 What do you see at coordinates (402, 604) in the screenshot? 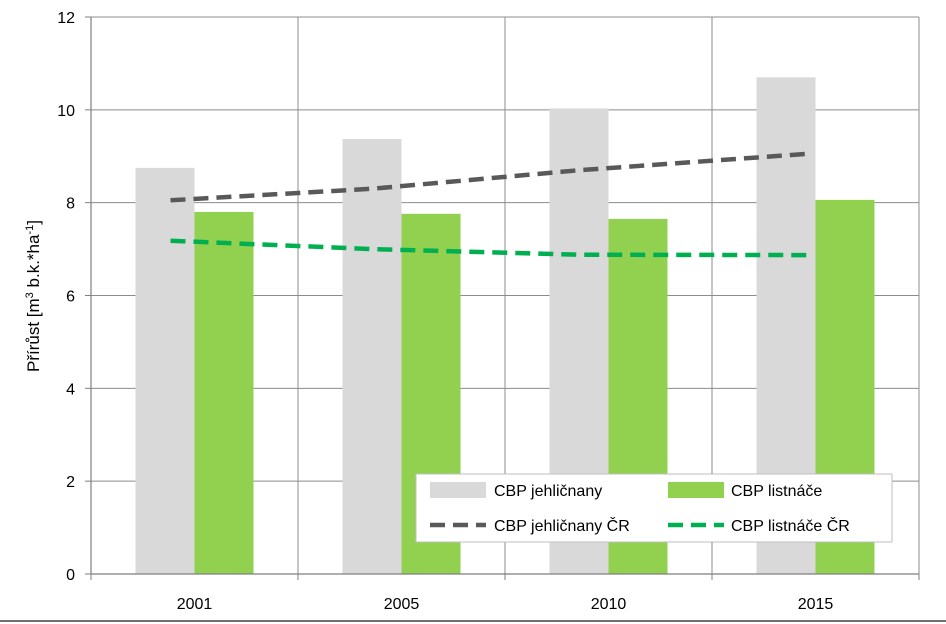
I see `x-tick-label: 2005` at bounding box center [402, 604].